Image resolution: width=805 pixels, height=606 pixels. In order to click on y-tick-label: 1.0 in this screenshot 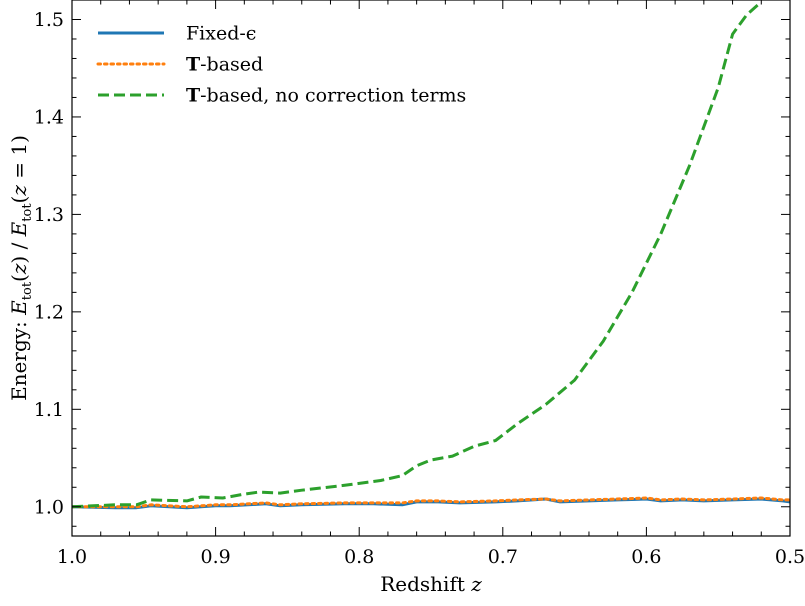, I will do `click(49, 507)`.